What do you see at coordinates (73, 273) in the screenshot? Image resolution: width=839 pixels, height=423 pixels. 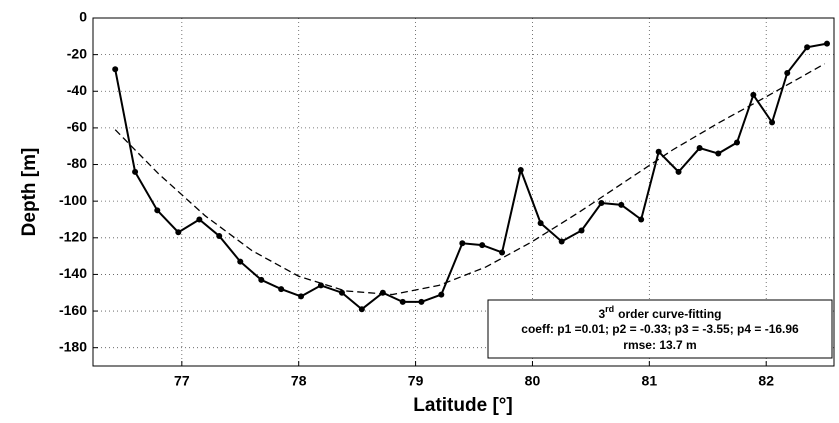 I see `y-tick-label: -140` at bounding box center [73, 273].